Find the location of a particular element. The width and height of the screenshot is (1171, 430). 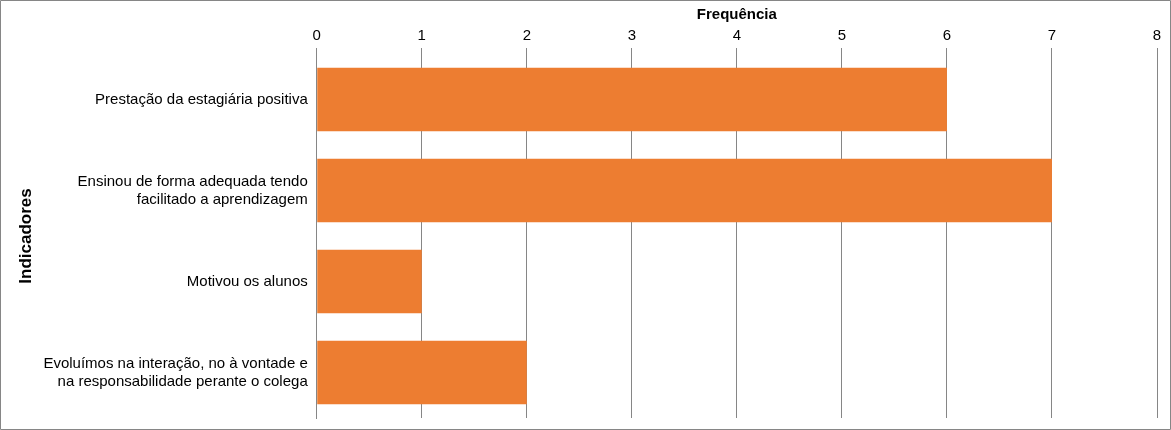

y-tick-label: Prestação da estagiária positiva is located at coordinates (202, 98).